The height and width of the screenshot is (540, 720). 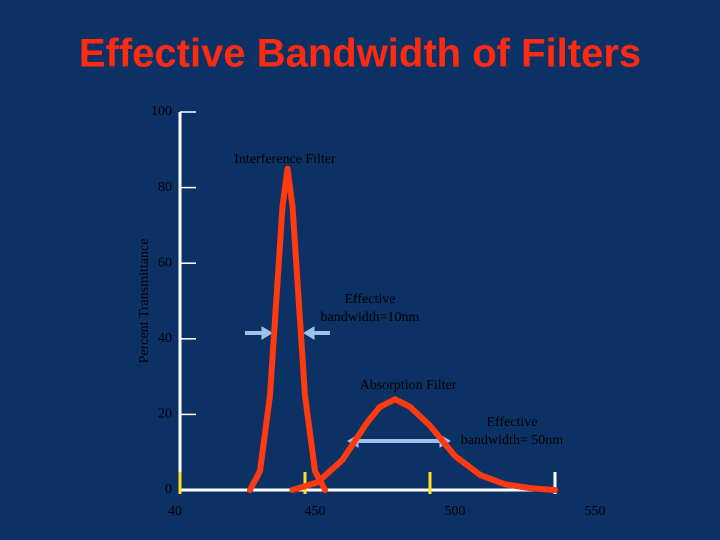 What do you see at coordinates (165, 338) in the screenshot?
I see `y-tick-label: 40` at bounding box center [165, 338].